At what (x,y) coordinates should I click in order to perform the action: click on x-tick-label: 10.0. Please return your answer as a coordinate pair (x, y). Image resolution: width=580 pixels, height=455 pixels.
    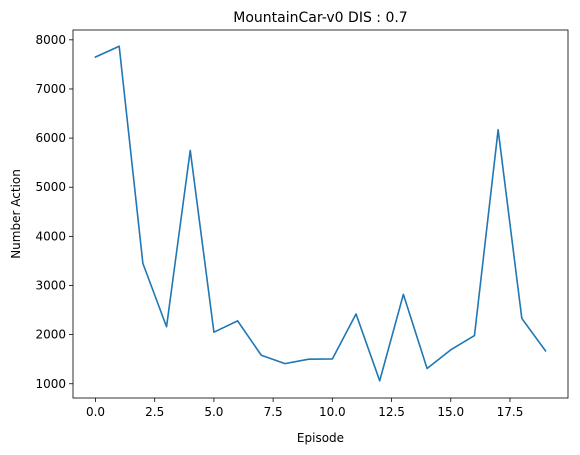
    Looking at the image, I should click on (332, 412).